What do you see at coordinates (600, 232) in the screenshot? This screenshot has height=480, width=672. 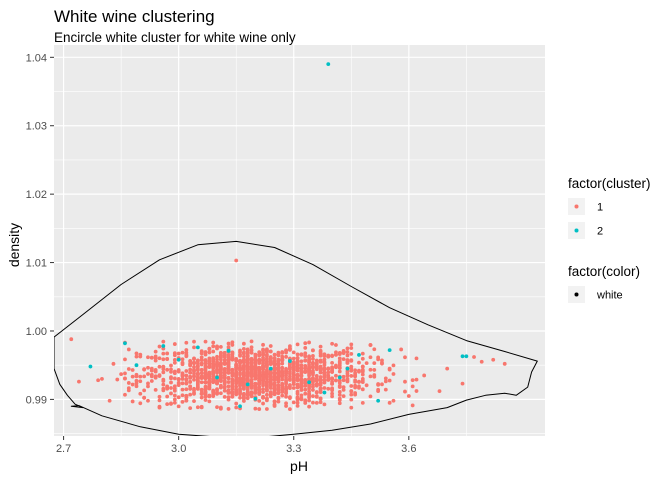 I see `legend-label: 2` at bounding box center [600, 232].